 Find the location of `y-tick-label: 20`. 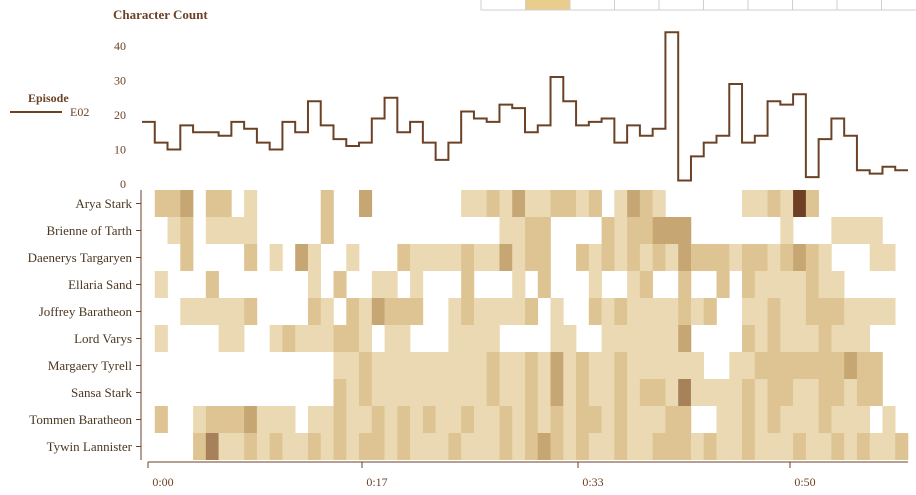

y-tick-label: 20 is located at coordinates (120, 115).